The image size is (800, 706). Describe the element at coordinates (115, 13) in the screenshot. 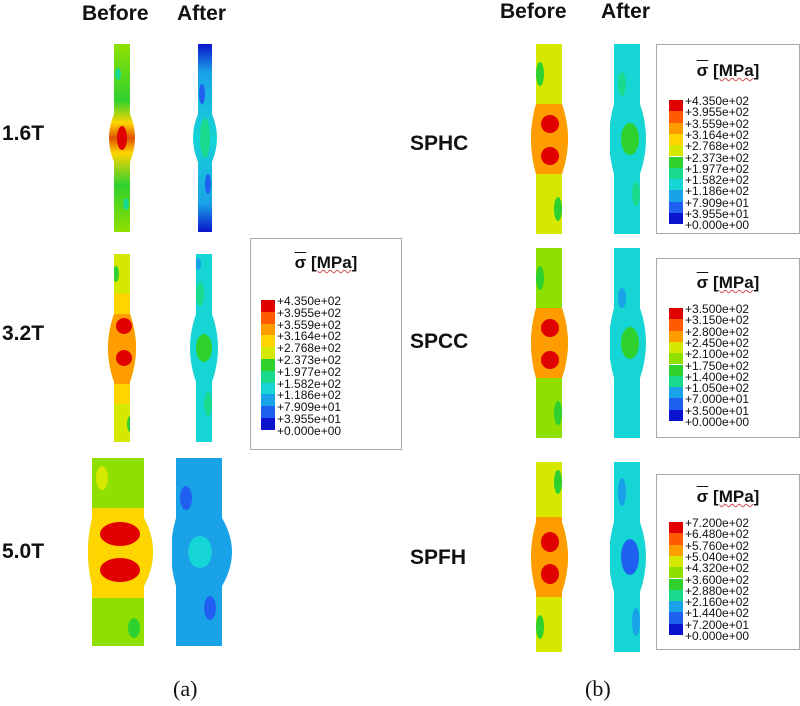

I see `panel-a-header-before: Before` at that location.